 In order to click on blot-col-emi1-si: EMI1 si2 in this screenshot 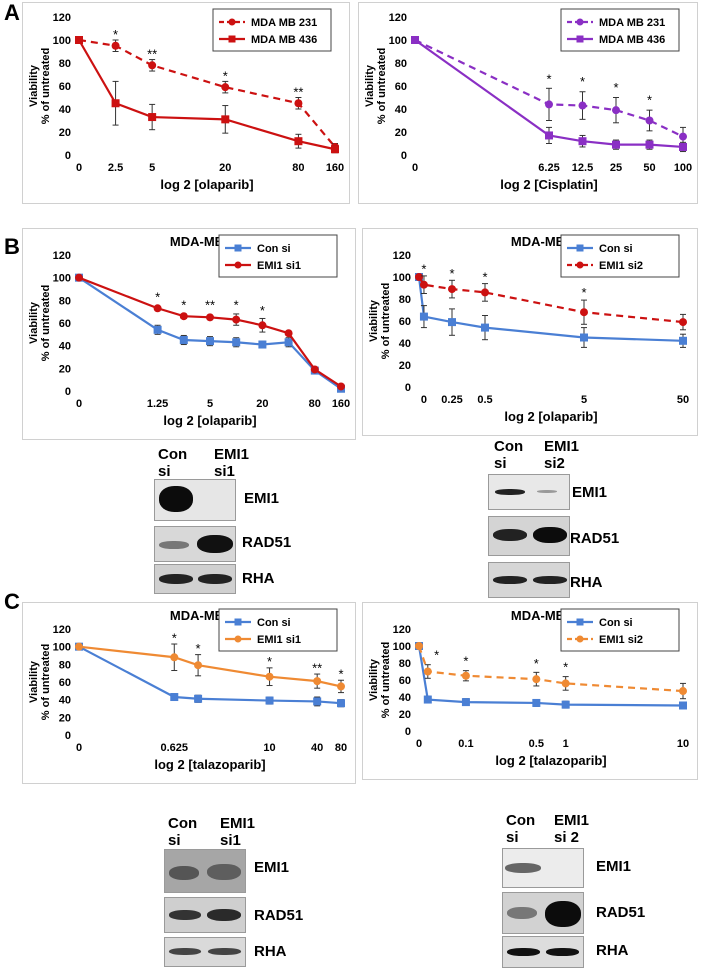, I will do `click(562, 455)`.